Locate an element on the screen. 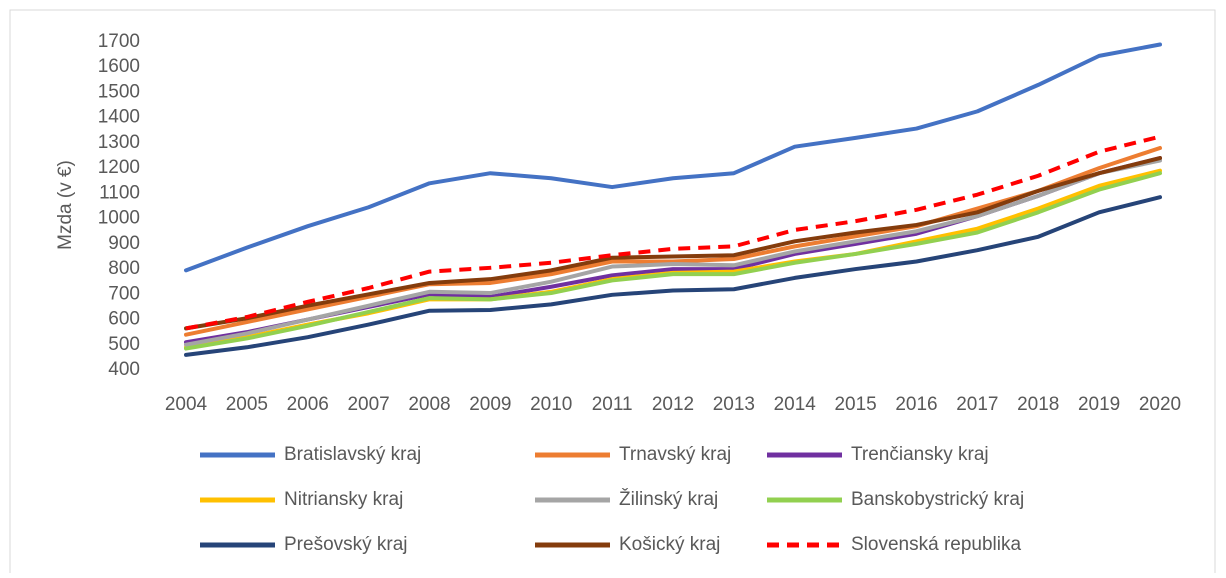 The height and width of the screenshot is (578, 1226). legend-label: Slovenská republika is located at coordinates (936, 544).